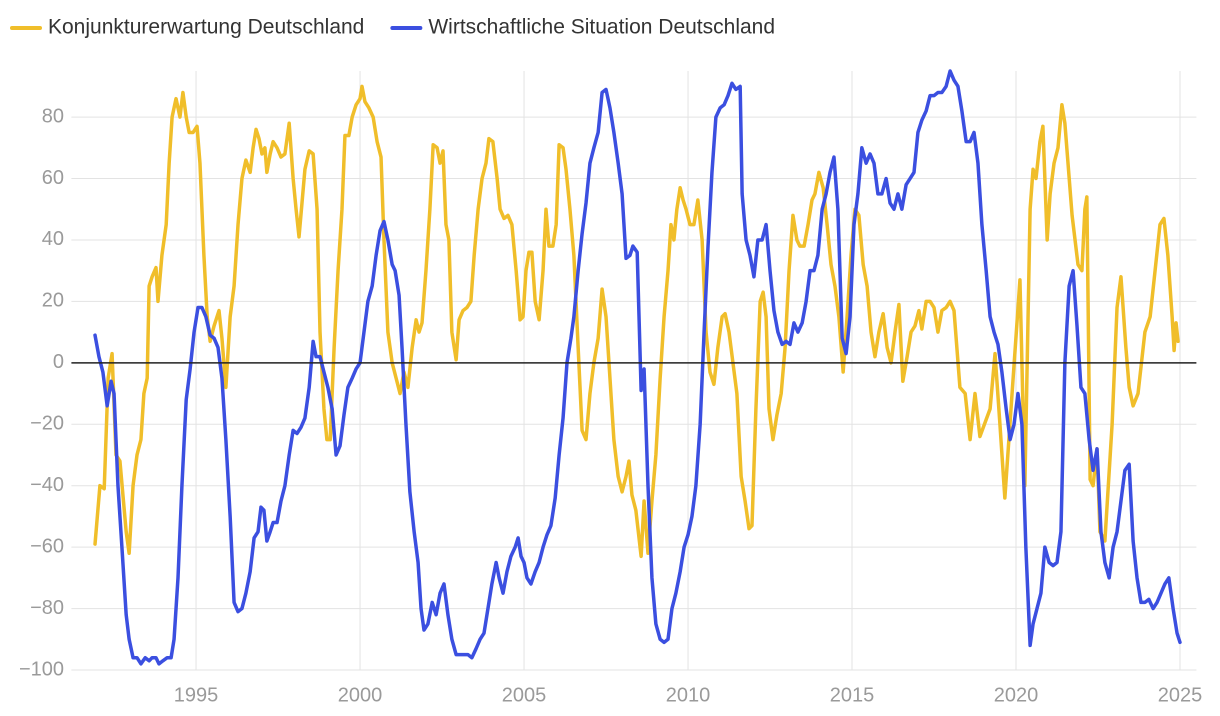  I want to click on y-tick-label: 80, so click(53, 116).